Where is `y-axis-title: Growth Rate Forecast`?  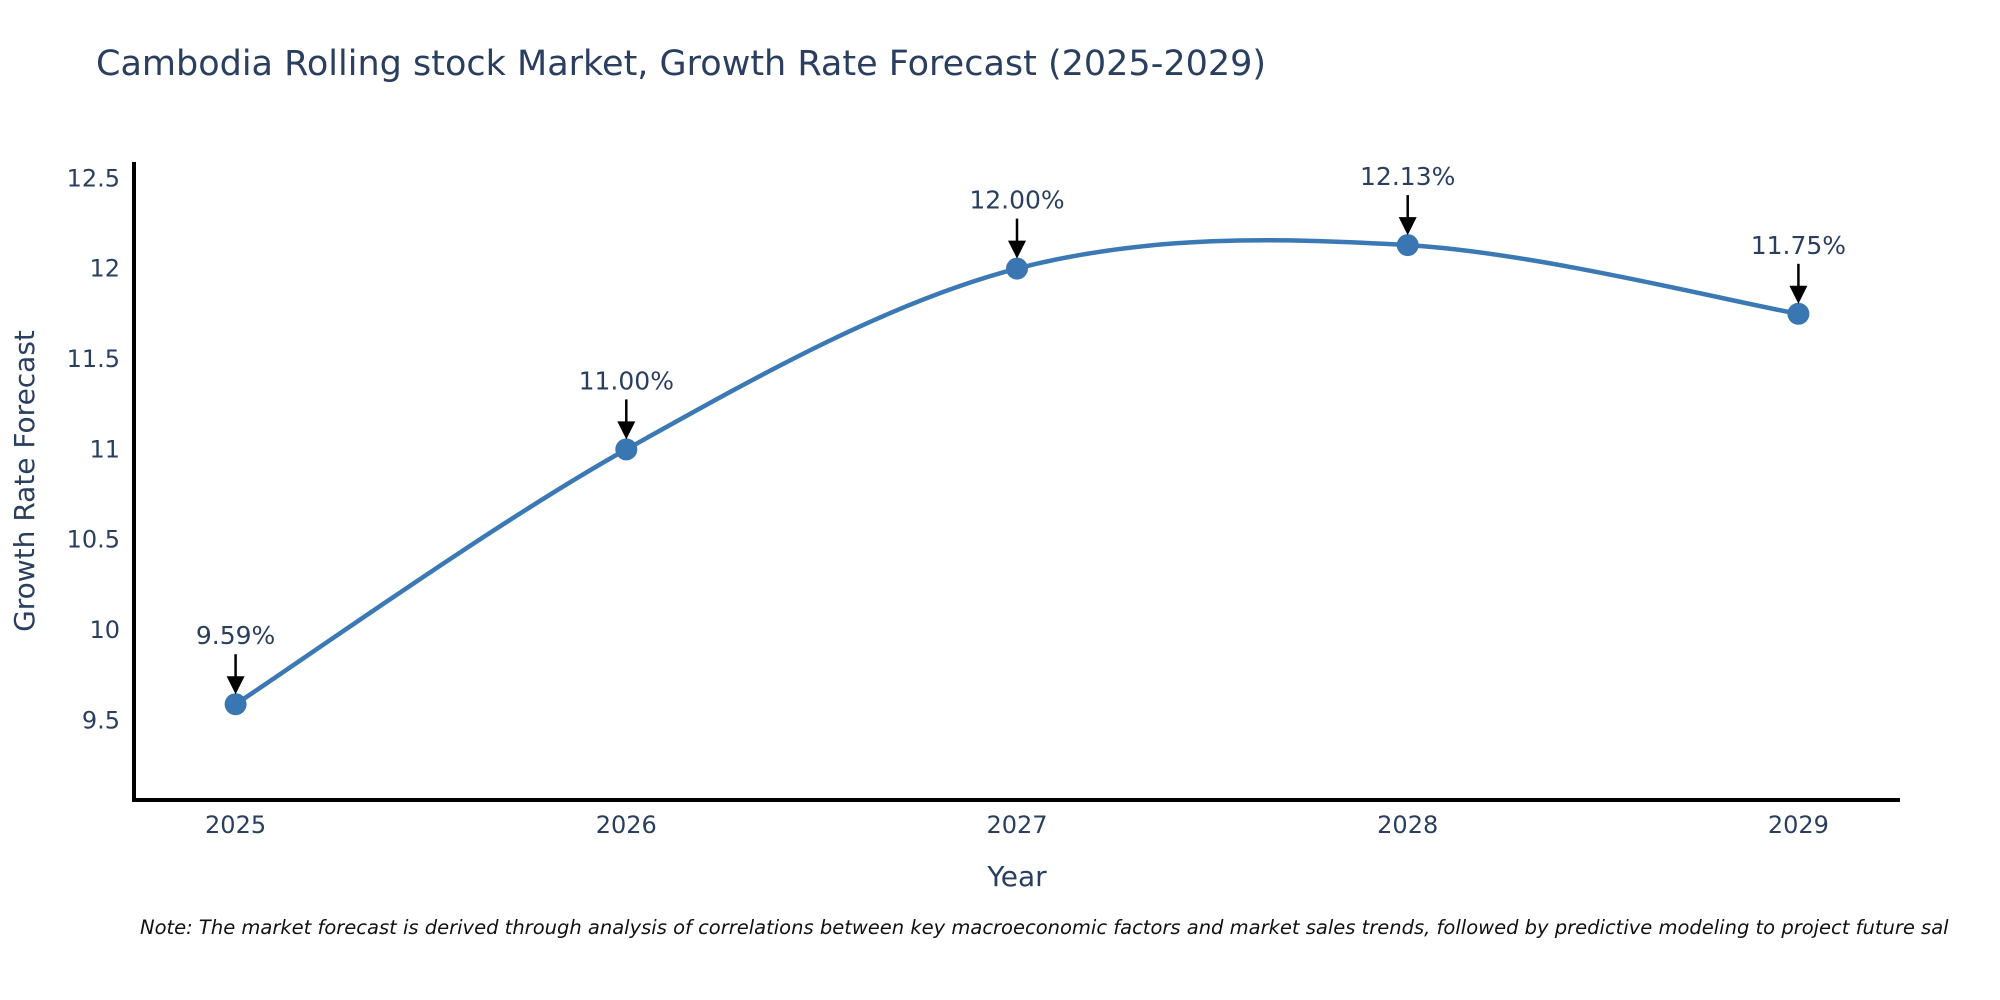 y-axis-title: Growth Rate Forecast is located at coordinates (24, 481).